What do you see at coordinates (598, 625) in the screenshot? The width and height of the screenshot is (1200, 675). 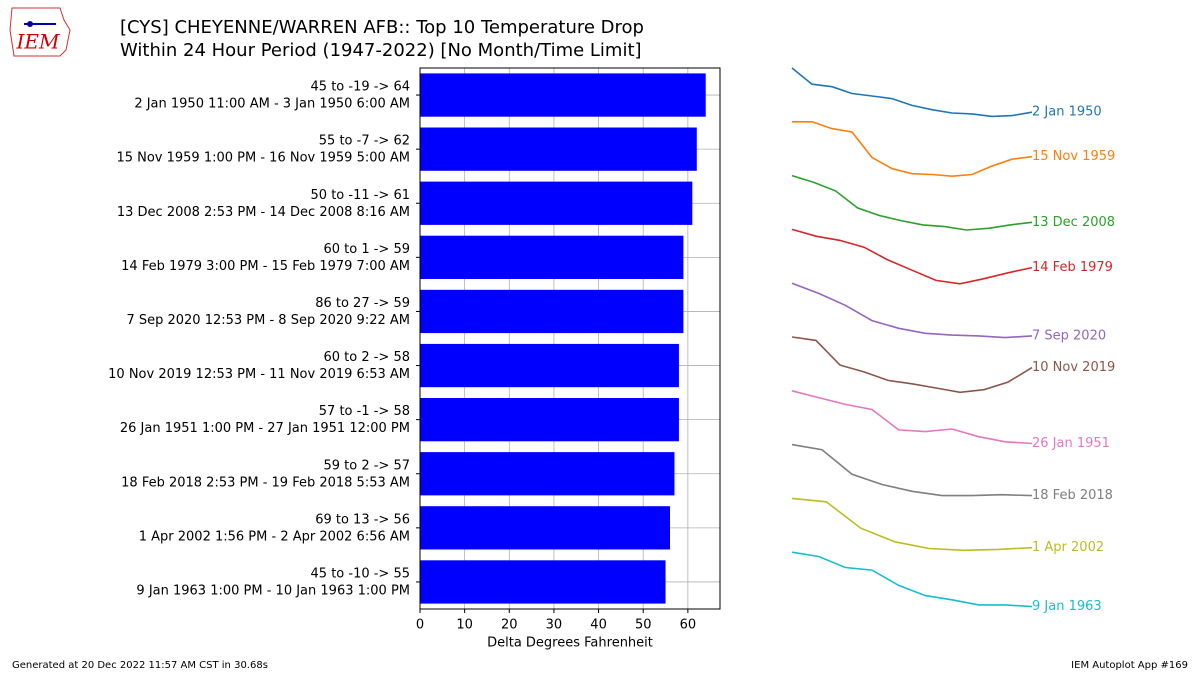 I see `x-tick-label: 40` at bounding box center [598, 625].